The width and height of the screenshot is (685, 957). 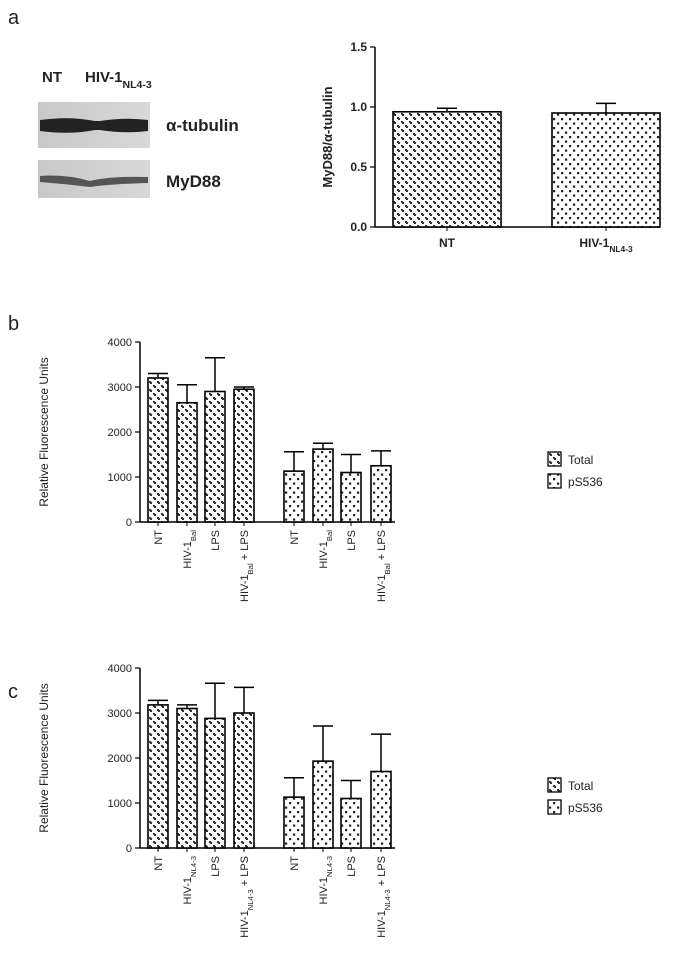 What do you see at coordinates (327, 136) in the screenshot?
I see `y-axis-label: MyD88/α-tubulin` at bounding box center [327, 136].